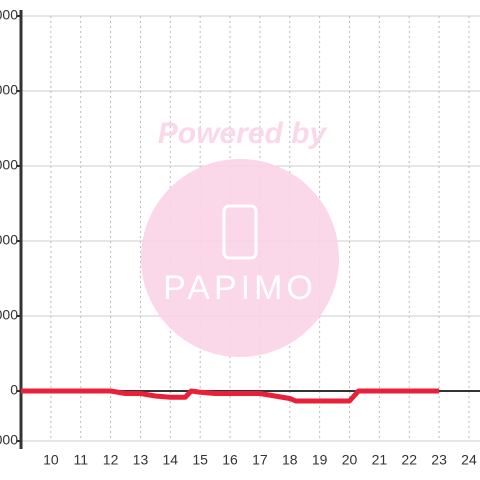  I want to click on x-tick-label: 24, so click(469, 460).